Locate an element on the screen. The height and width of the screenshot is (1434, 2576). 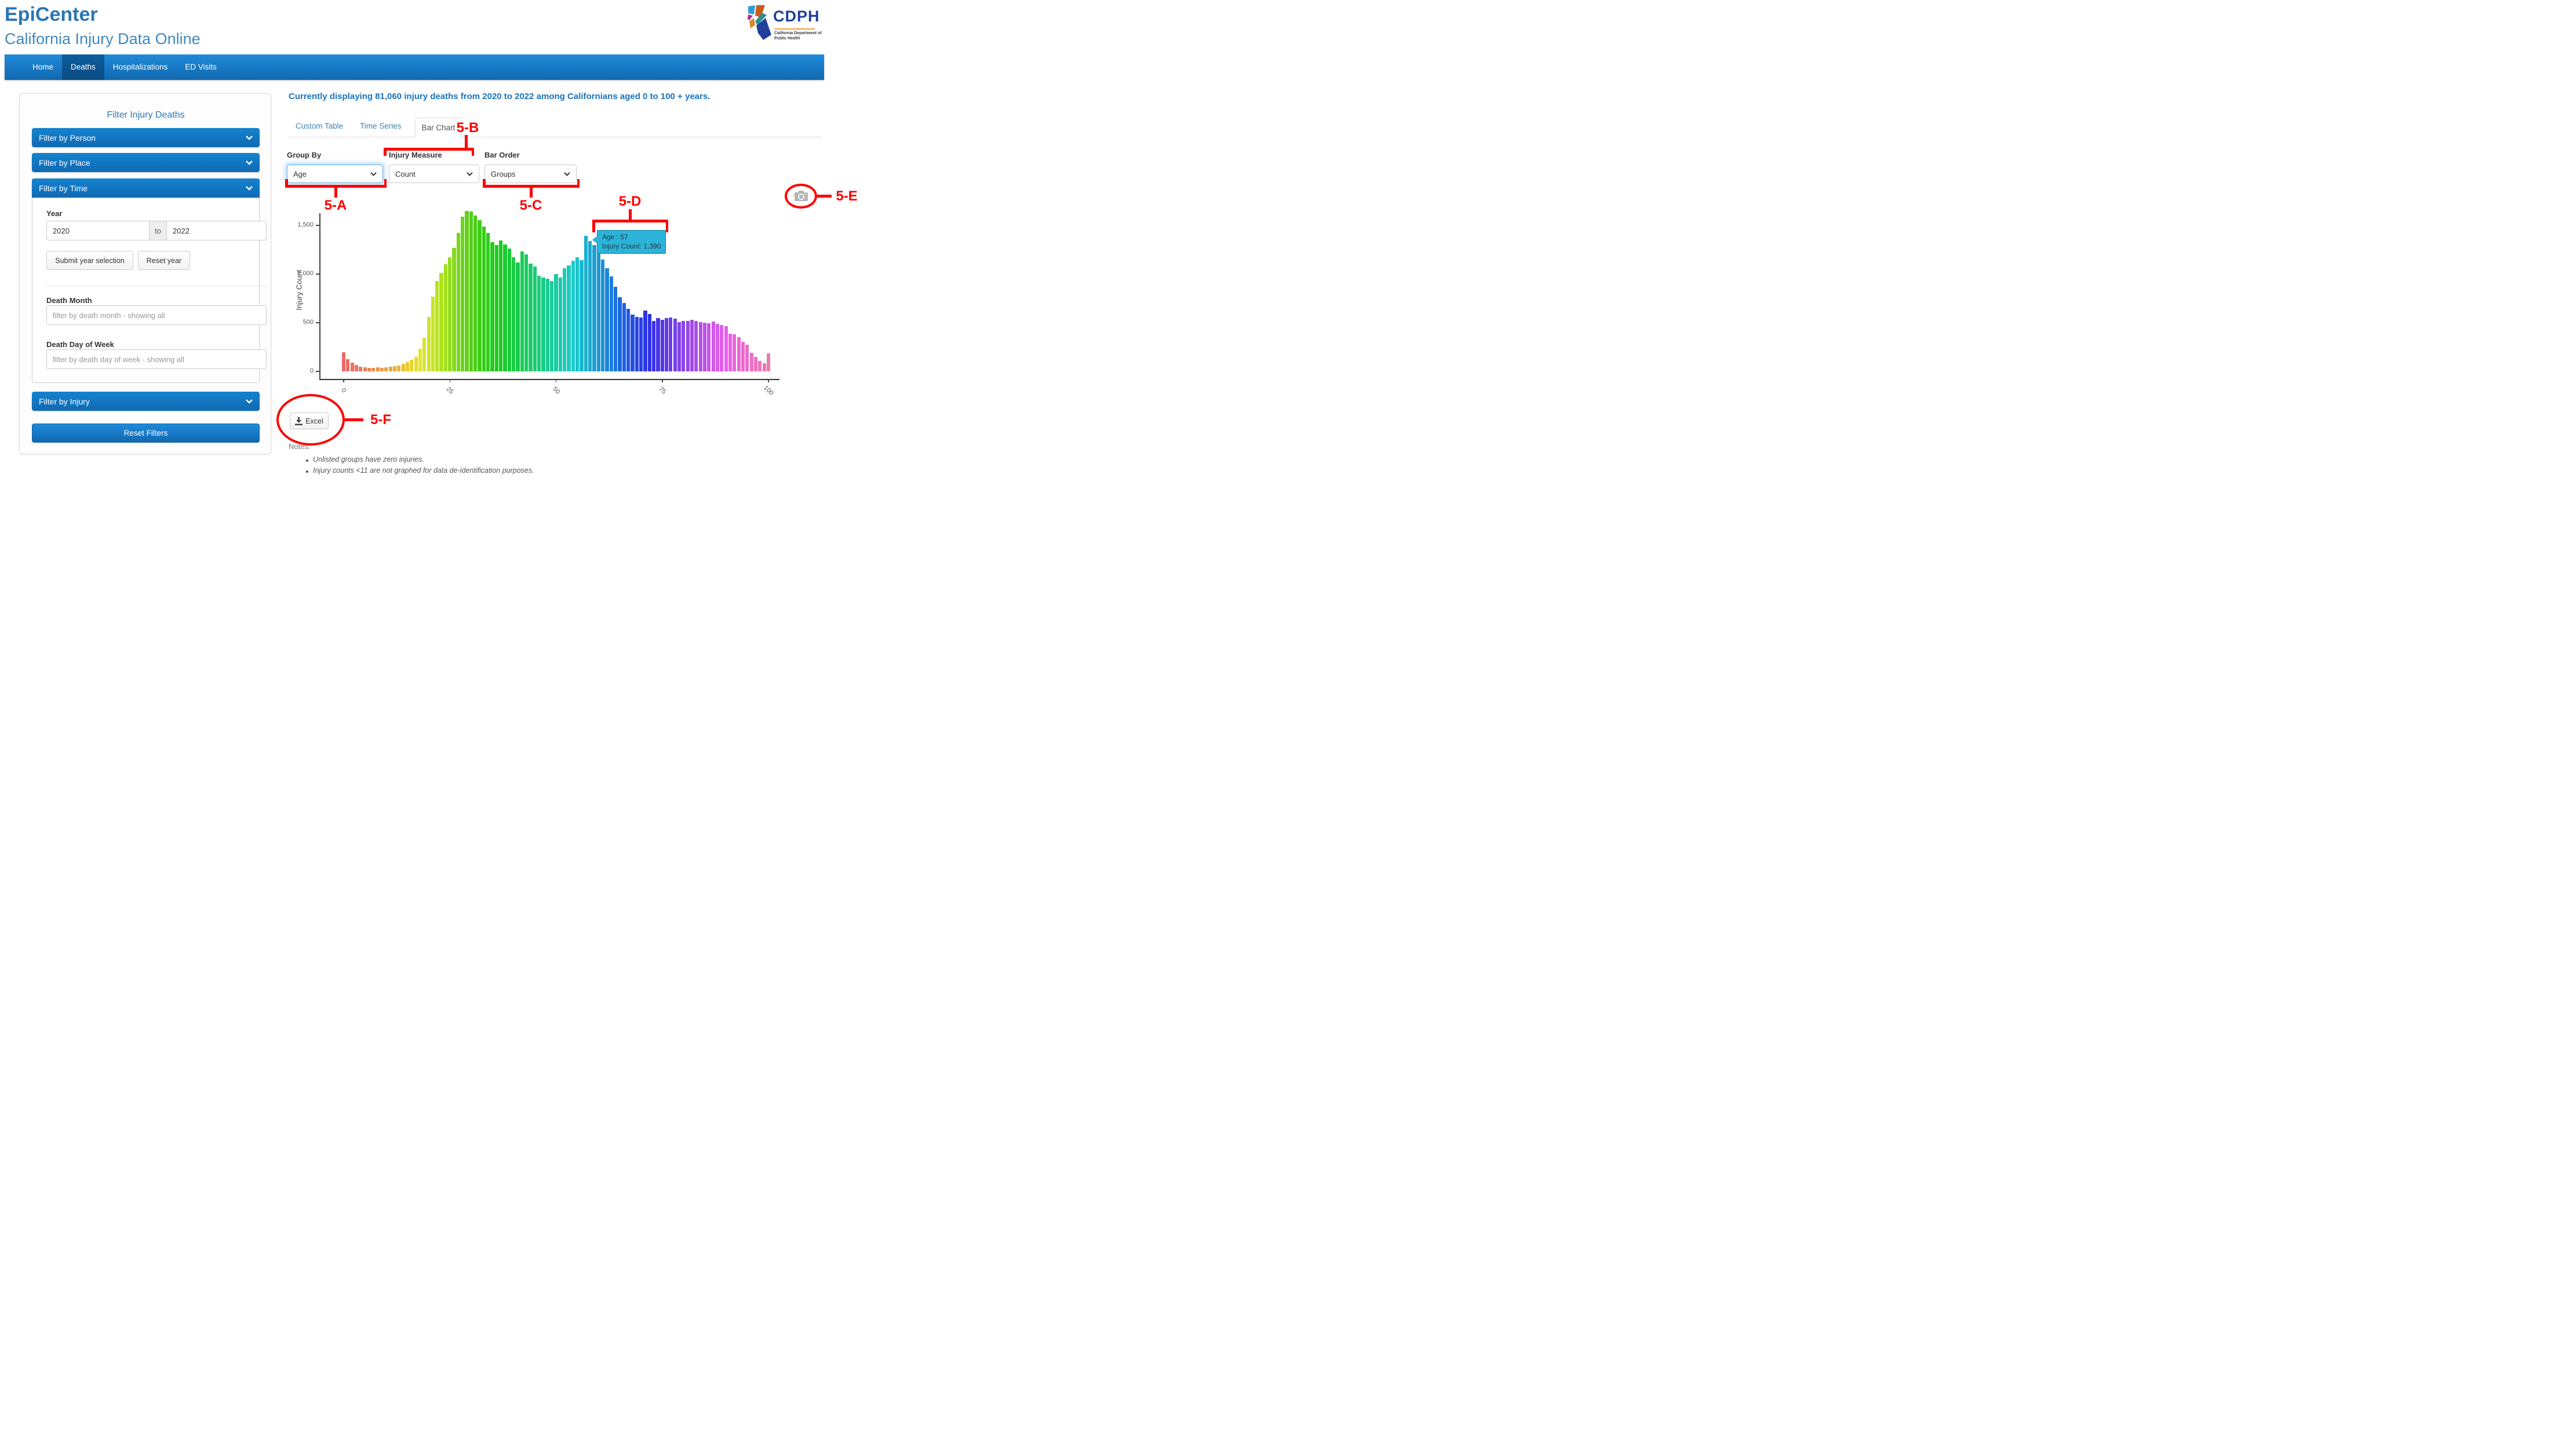
accordion-filter-by-injury: Filter by Injury is located at coordinates (146, 401).